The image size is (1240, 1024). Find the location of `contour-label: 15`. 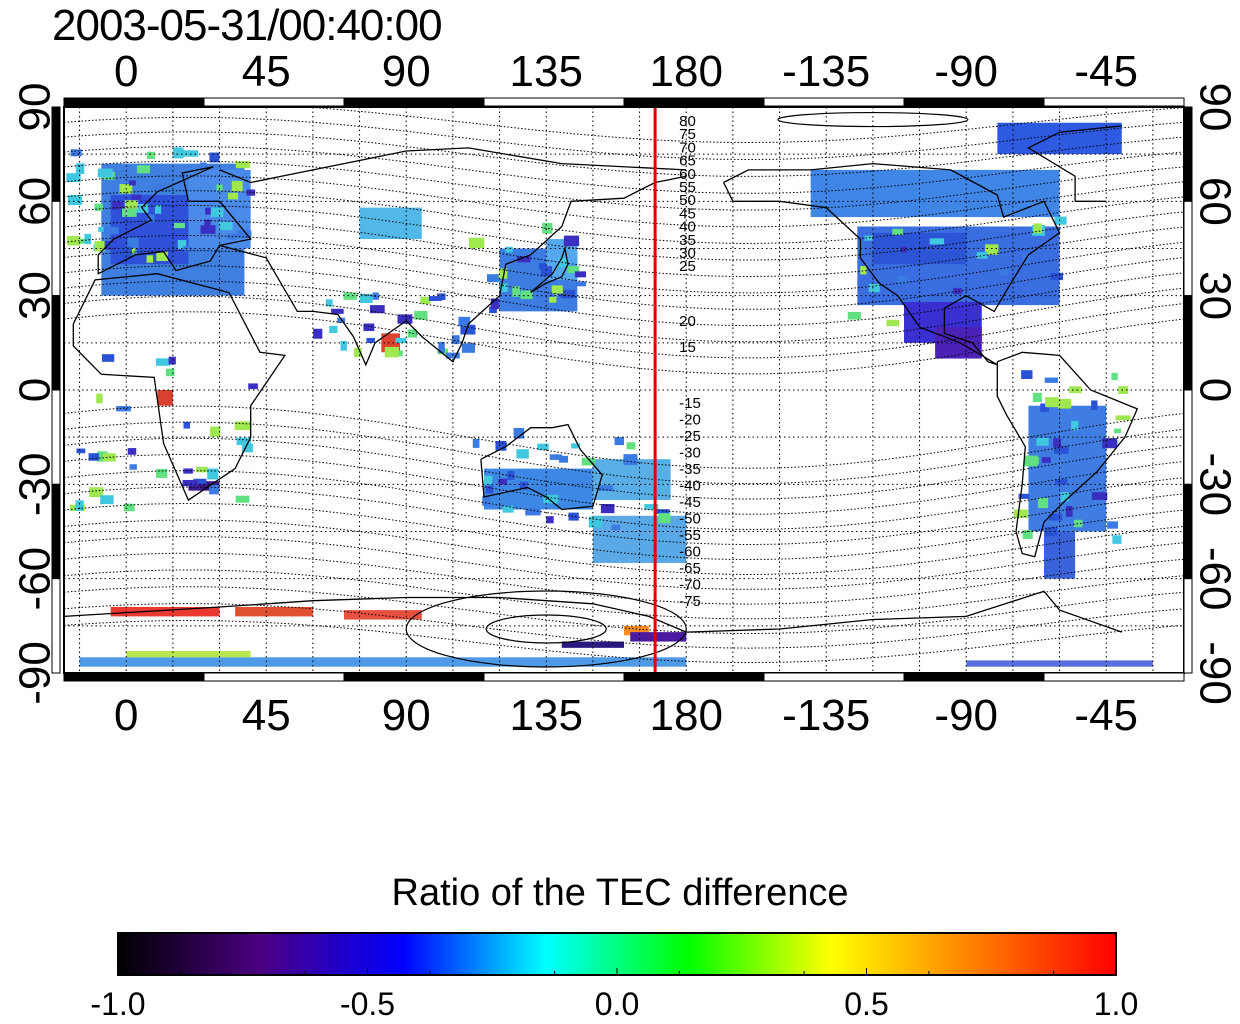

contour-label: 15 is located at coordinates (687, 347).